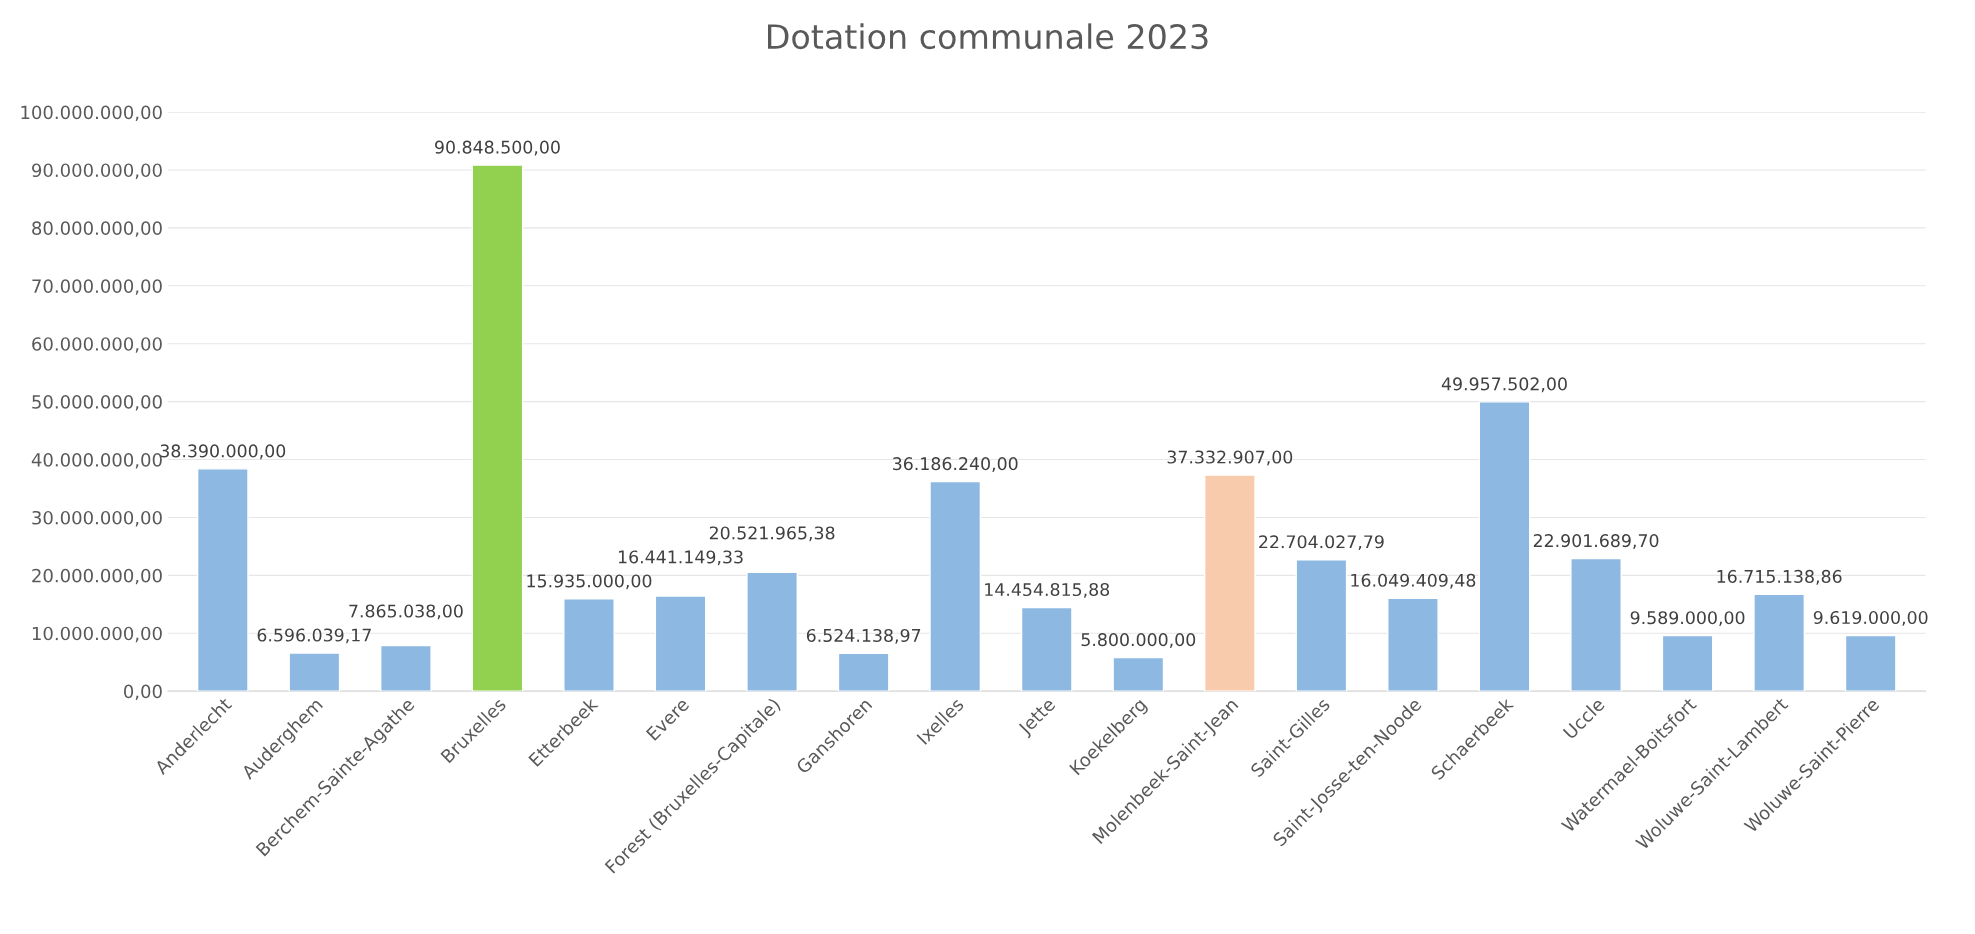 The image size is (1975, 934). What do you see at coordinates (1413, 581) in the screenshot?
I see `data-label: 16.049.409,48` at bounding box center [1413, 581].